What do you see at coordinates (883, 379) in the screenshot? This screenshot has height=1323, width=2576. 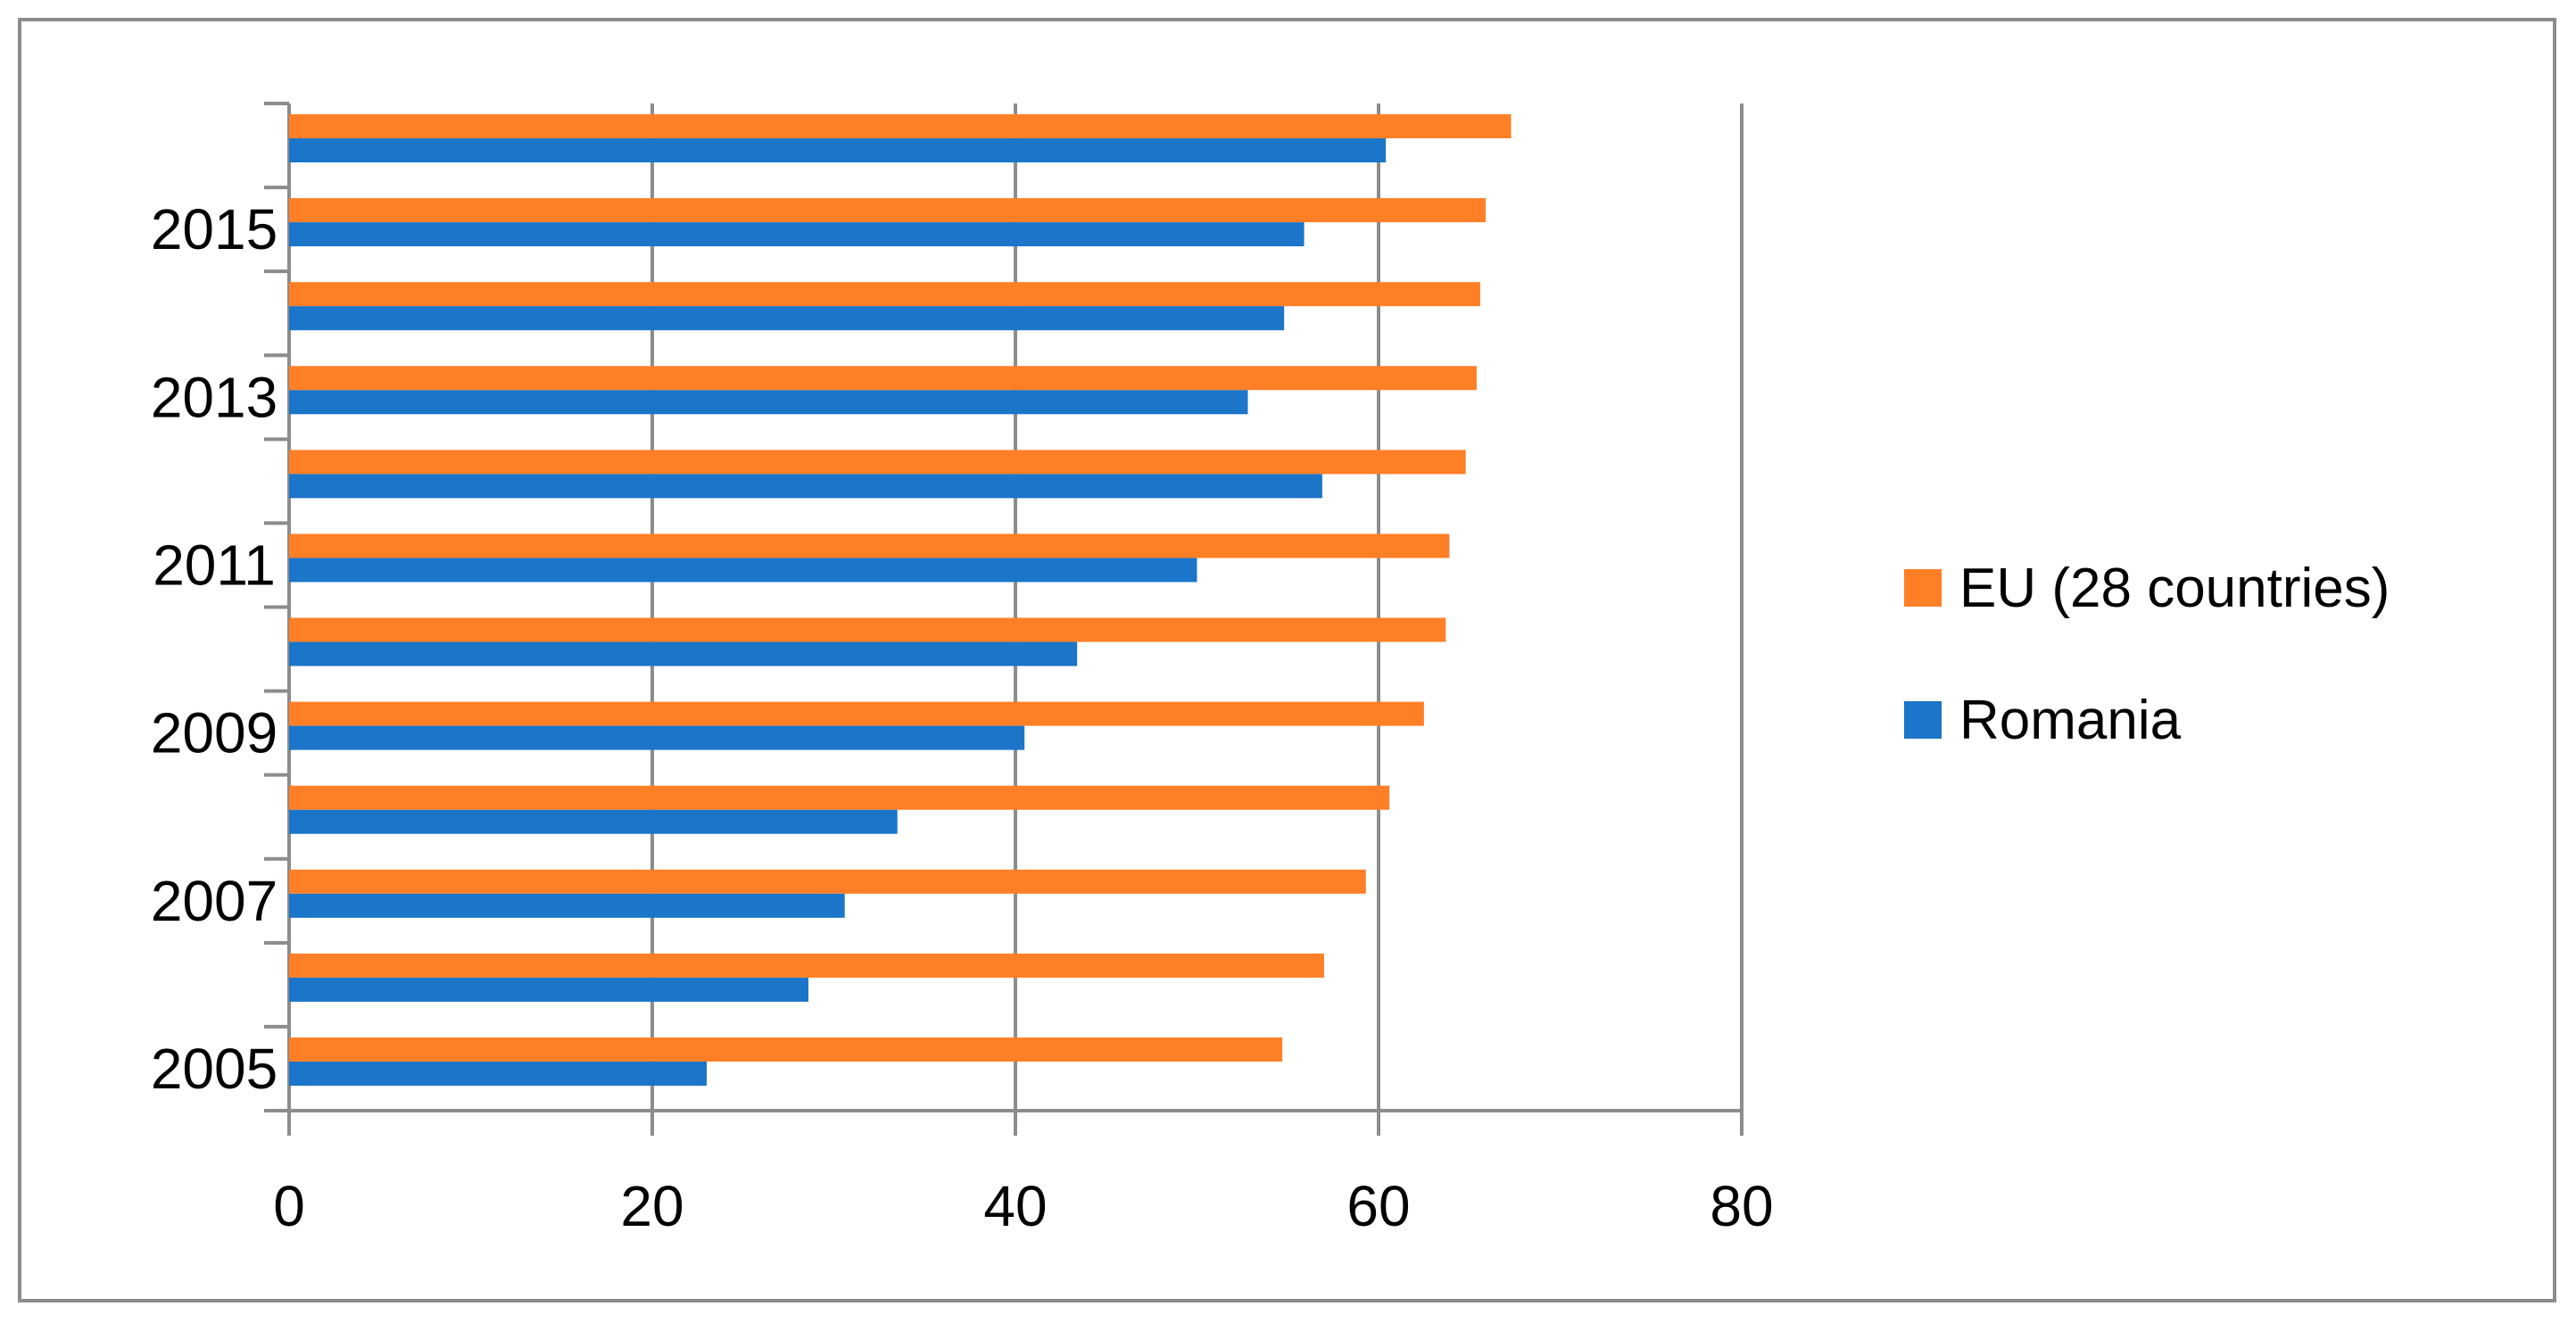 I see `bar-eu-2013` at bounding box center [883, 379].